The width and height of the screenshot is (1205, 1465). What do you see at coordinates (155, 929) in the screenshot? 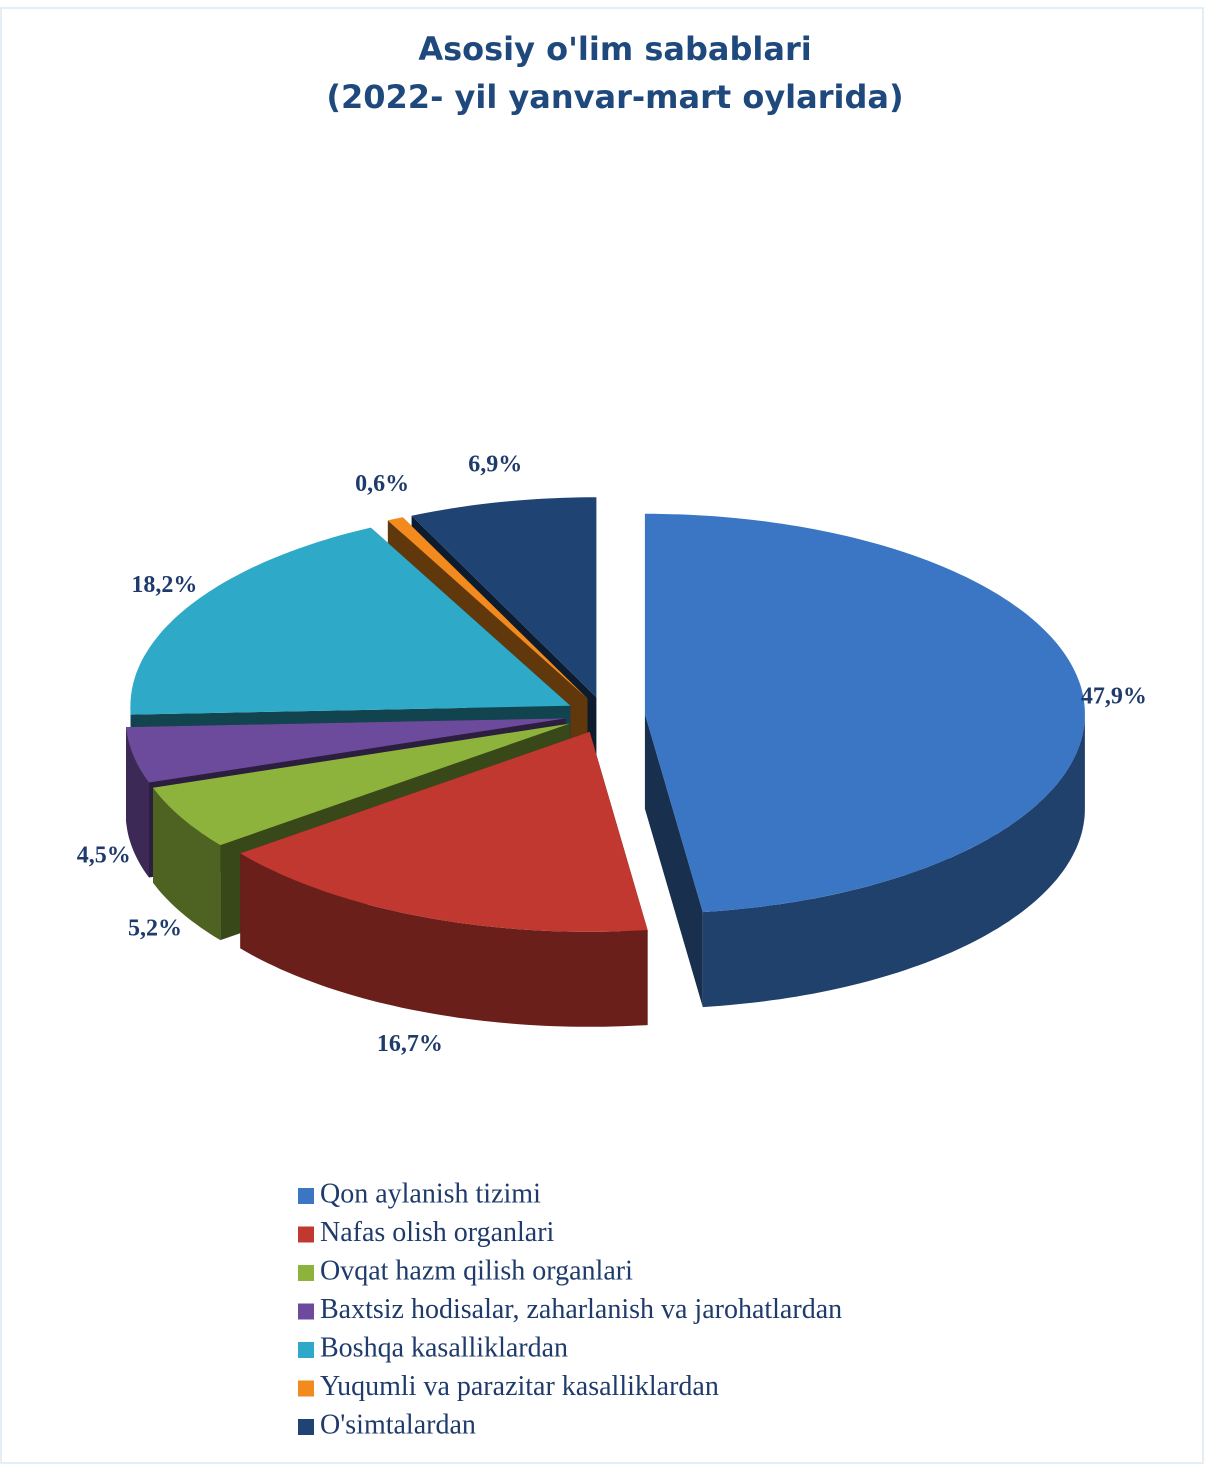
I see `value-label: 5,2%` at bounding box center [155, 929].